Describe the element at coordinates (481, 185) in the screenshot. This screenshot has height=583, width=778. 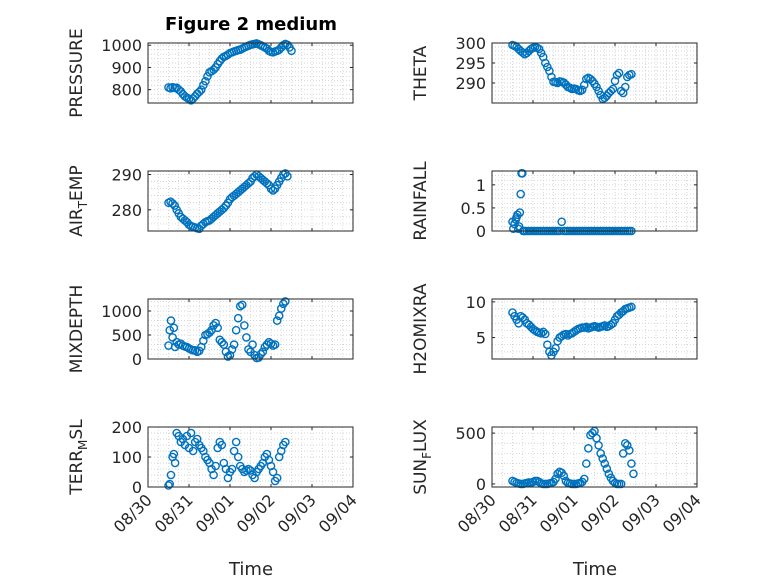
I see `y-tick-label: 1` at that location.